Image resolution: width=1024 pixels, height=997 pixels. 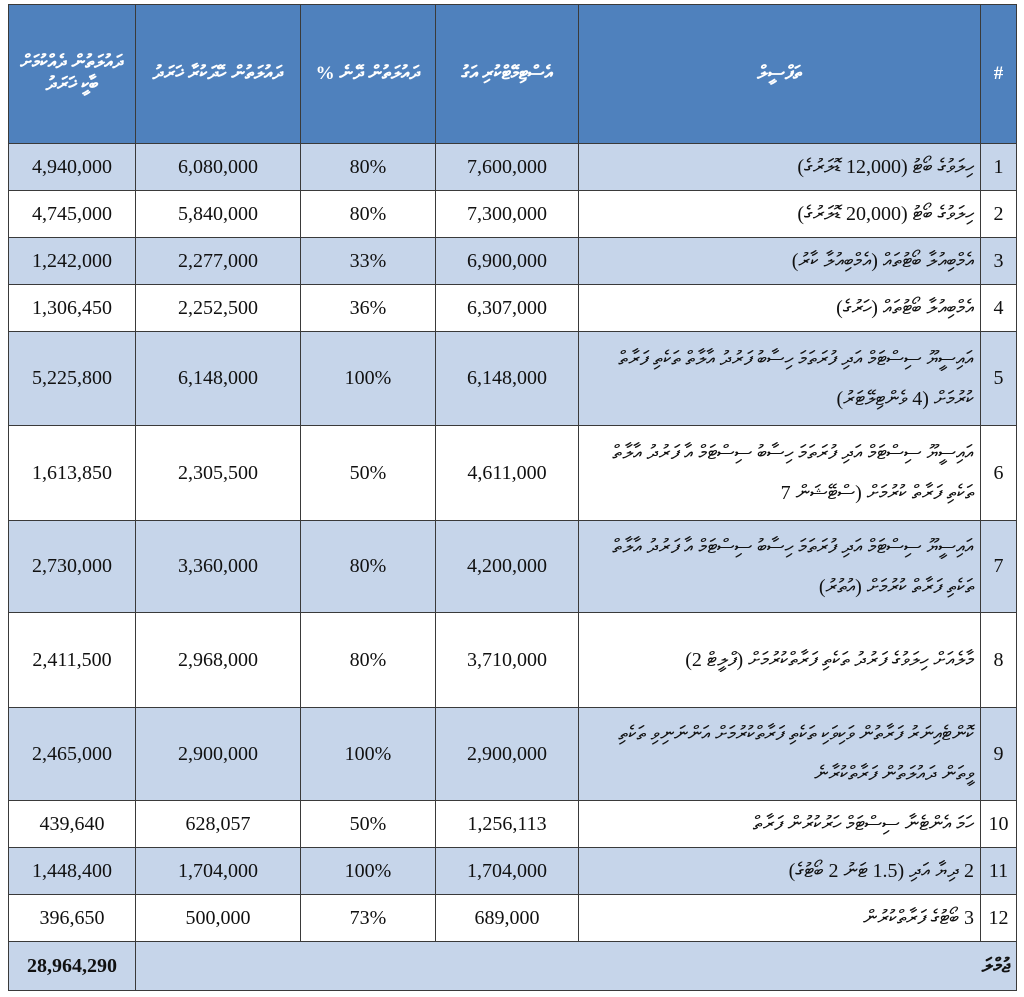 I want to click on estimated-cost: 2,900,000, so click(x=507, y=754).